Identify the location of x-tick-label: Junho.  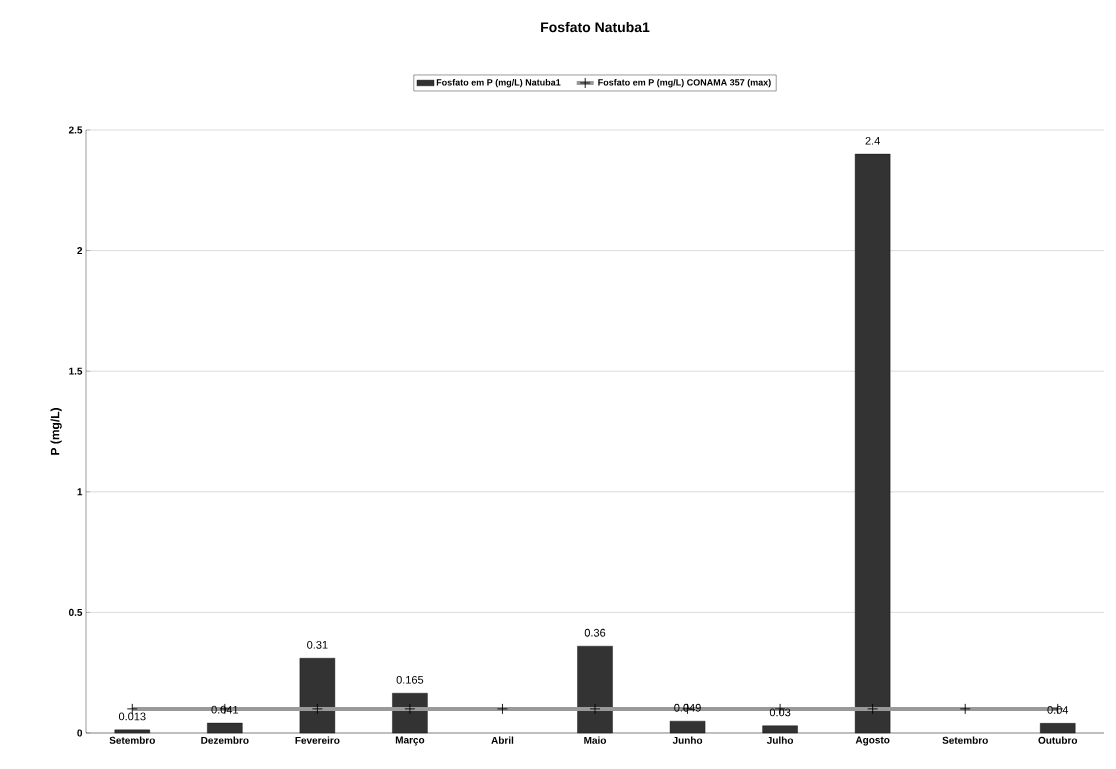
(687, 740).